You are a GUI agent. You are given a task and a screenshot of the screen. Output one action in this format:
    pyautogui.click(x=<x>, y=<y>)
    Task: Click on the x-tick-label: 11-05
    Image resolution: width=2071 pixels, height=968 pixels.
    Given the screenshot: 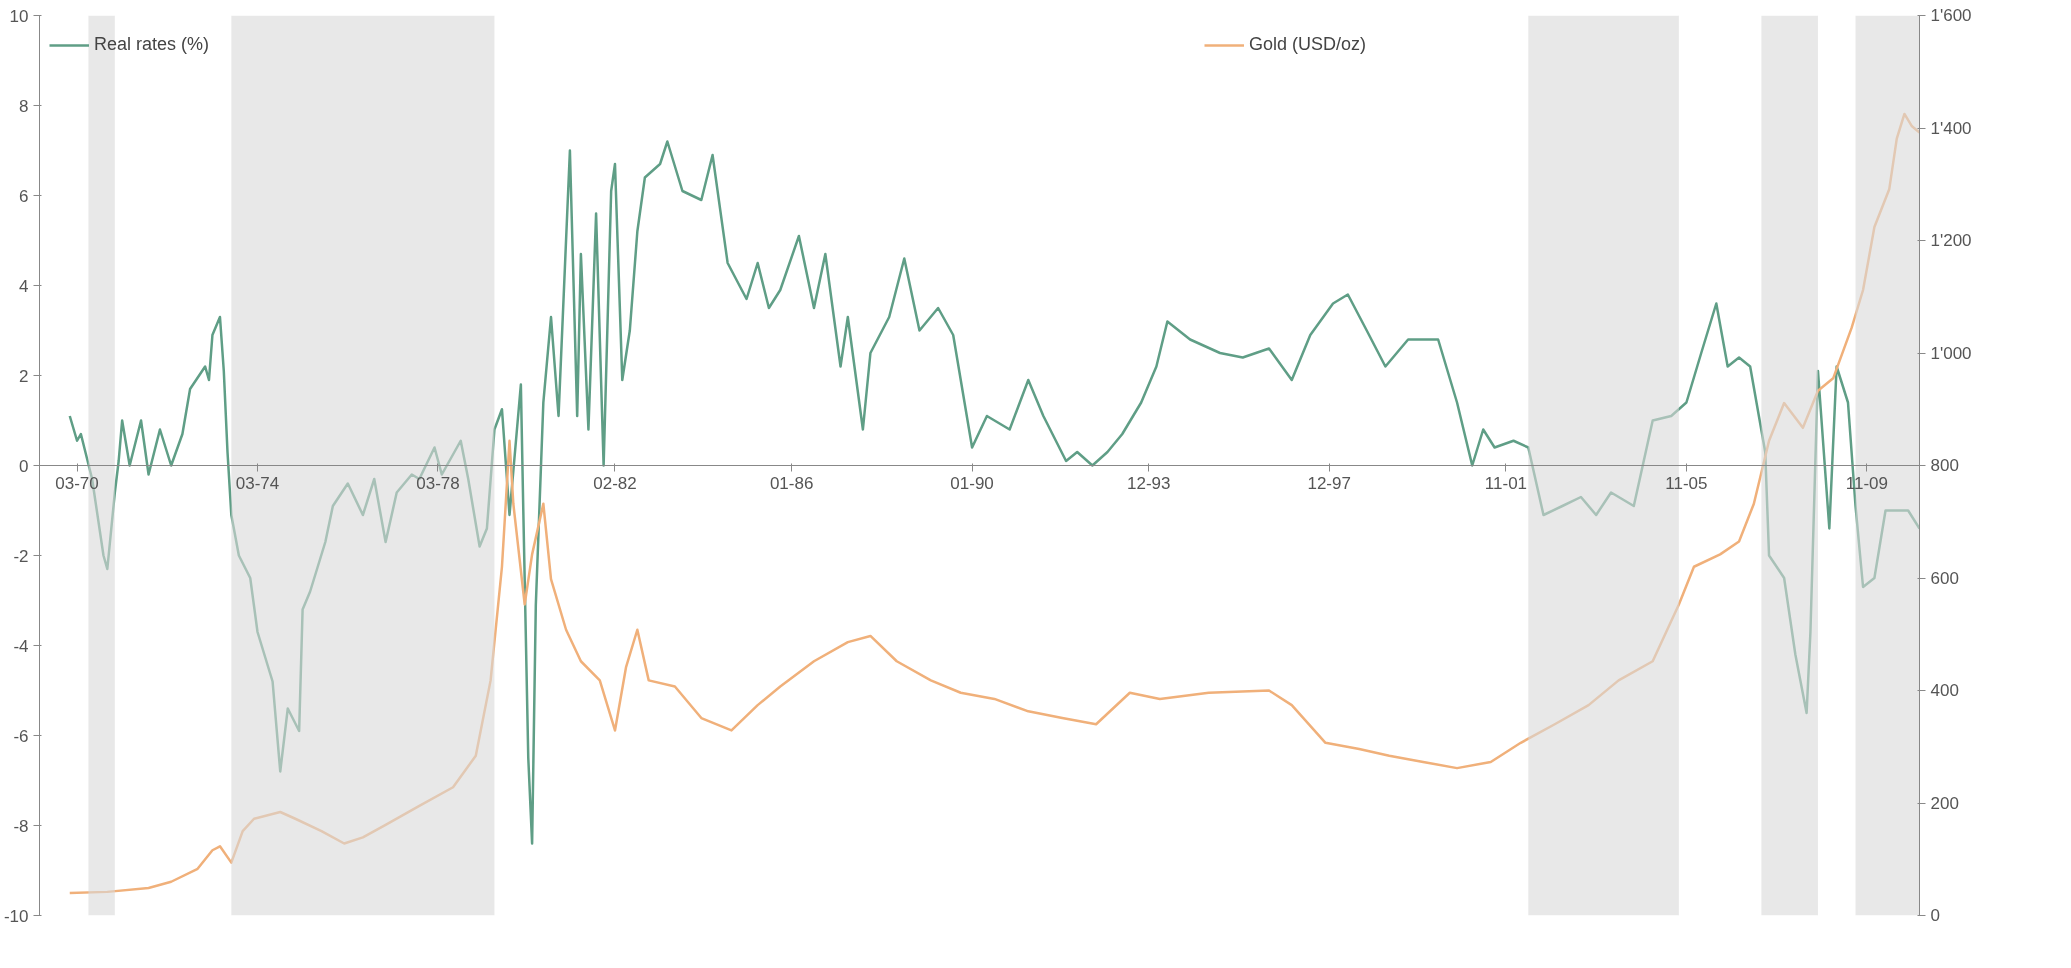 What is the action you would take?
    pyautogui.click(x=1686, y=483)
    